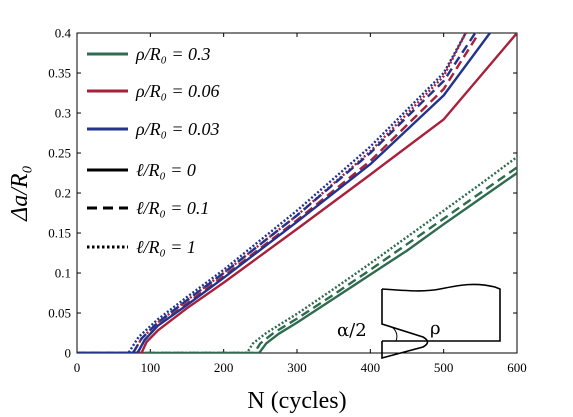 Image resolution: width=573 pixels, height=417 pixels. I want to click on inset-alpha-label: α/2, so click(352, 330).